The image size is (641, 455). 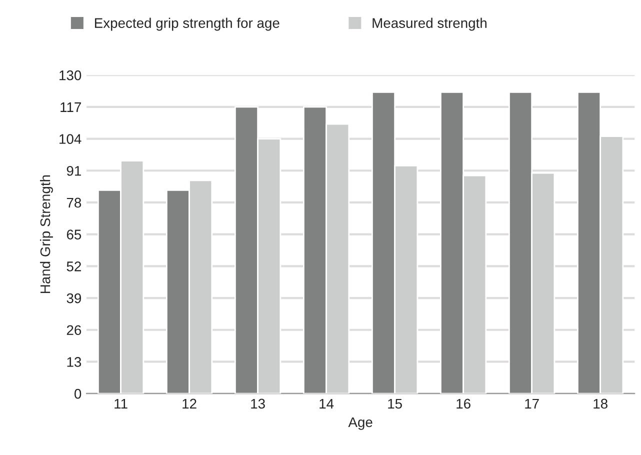 What do you see at coordinates (74, 203) in the screenshot?
I see `y-tick-label: 78` at bounding box center [74, 203].